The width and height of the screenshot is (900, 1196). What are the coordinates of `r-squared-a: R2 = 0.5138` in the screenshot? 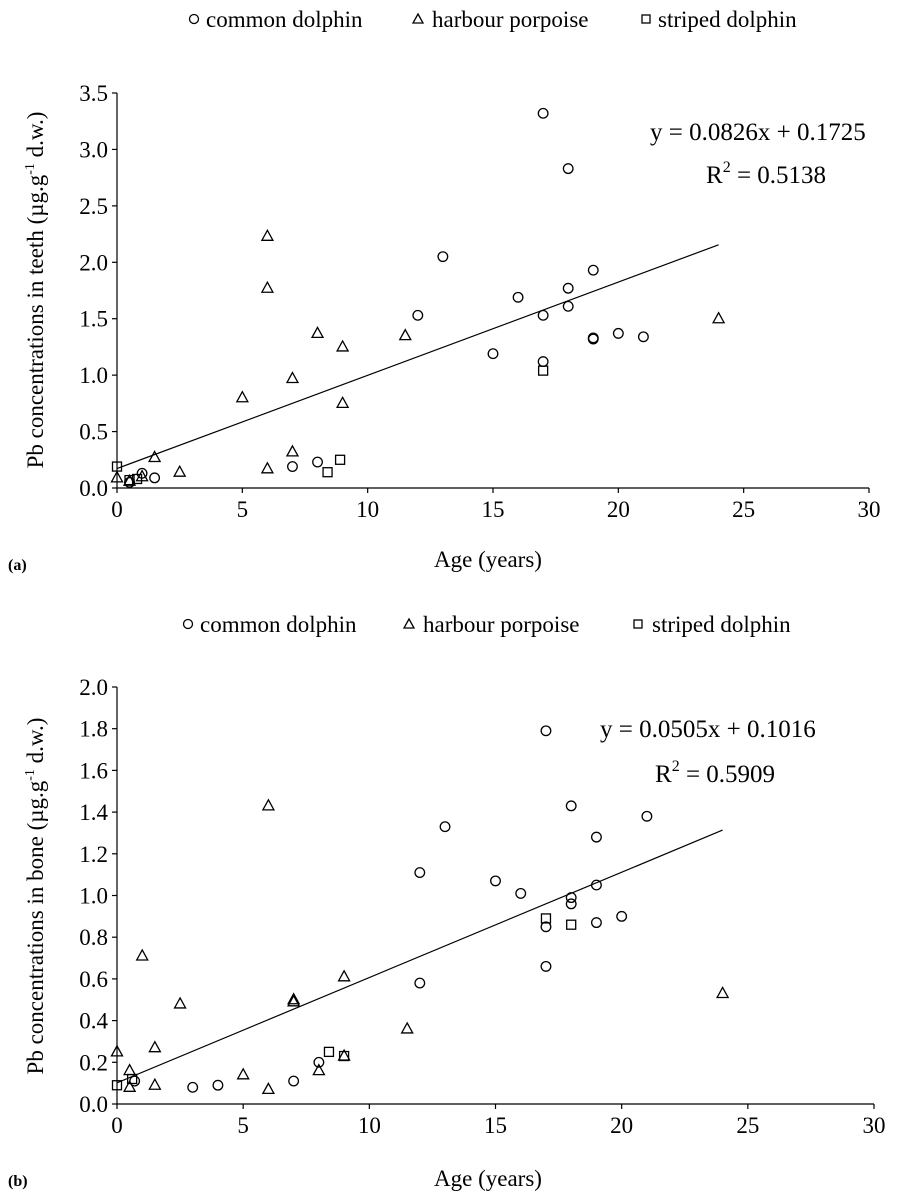 It's located at (766, 174).